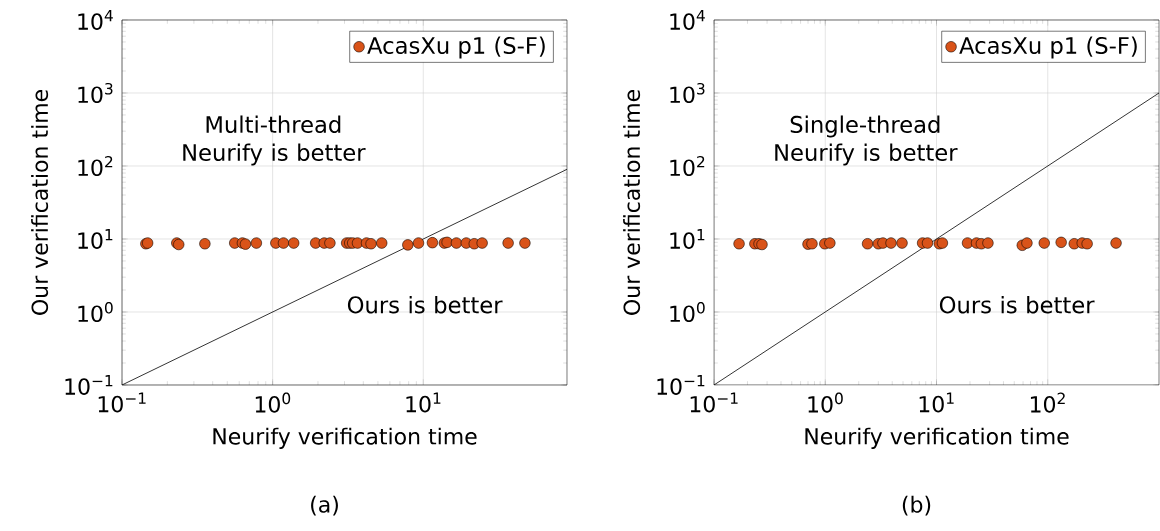  I want to click on annotation: Multi-thread Neurify is better, so click(274, 140).